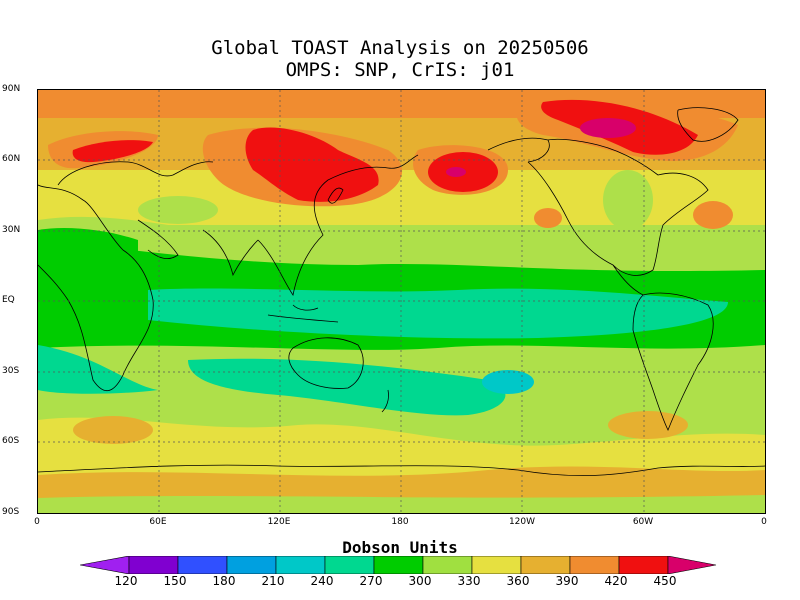 This screenshot has height=600, width=800. What do you see at coordinates (326, 363) in the screenshot?
I see `coast-australia` at bounding box center [326, 363].